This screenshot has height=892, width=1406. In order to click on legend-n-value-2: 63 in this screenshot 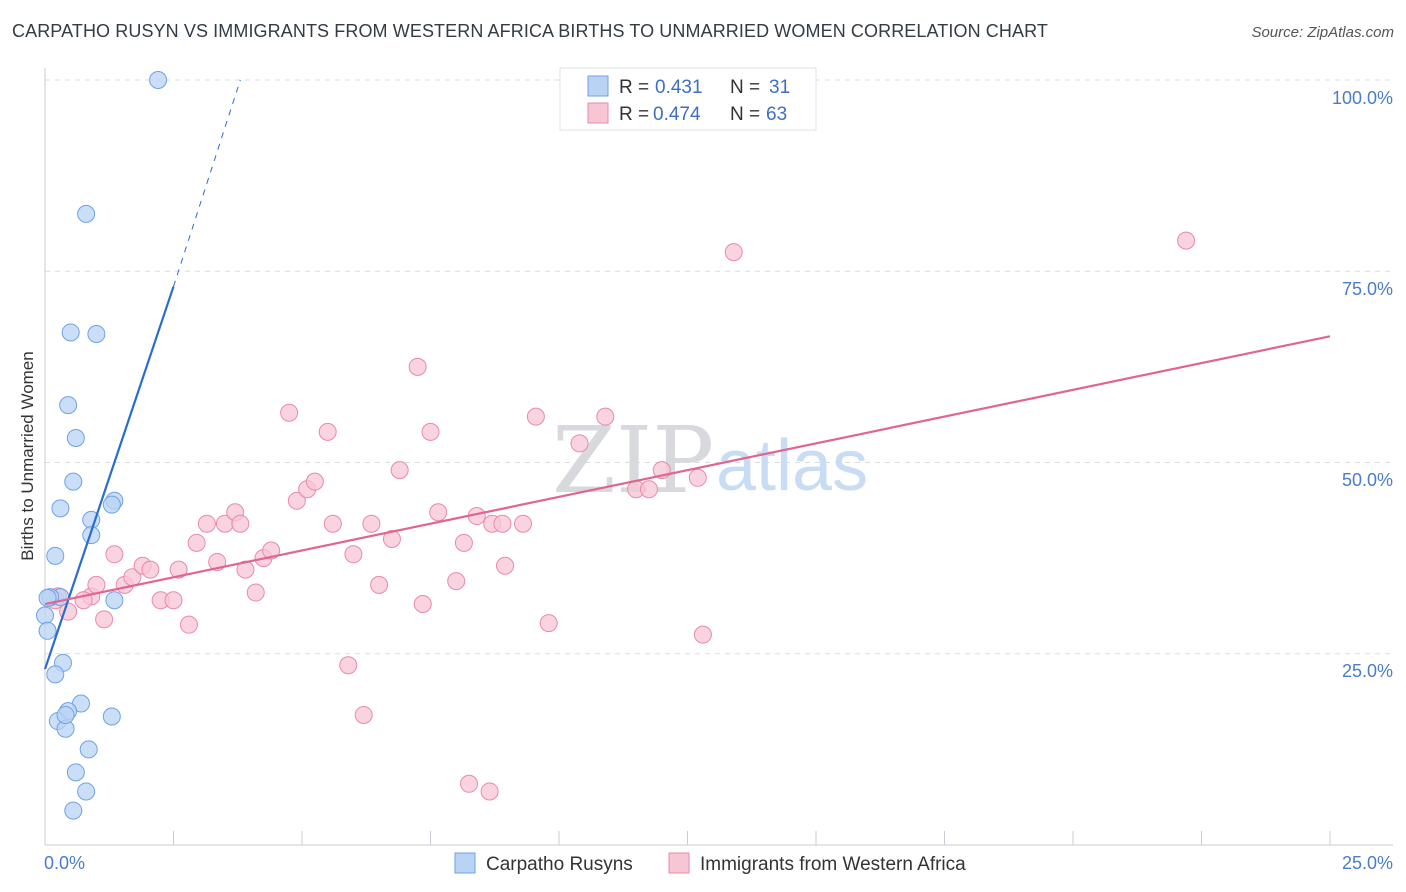, I will do `click(776, 114)`.